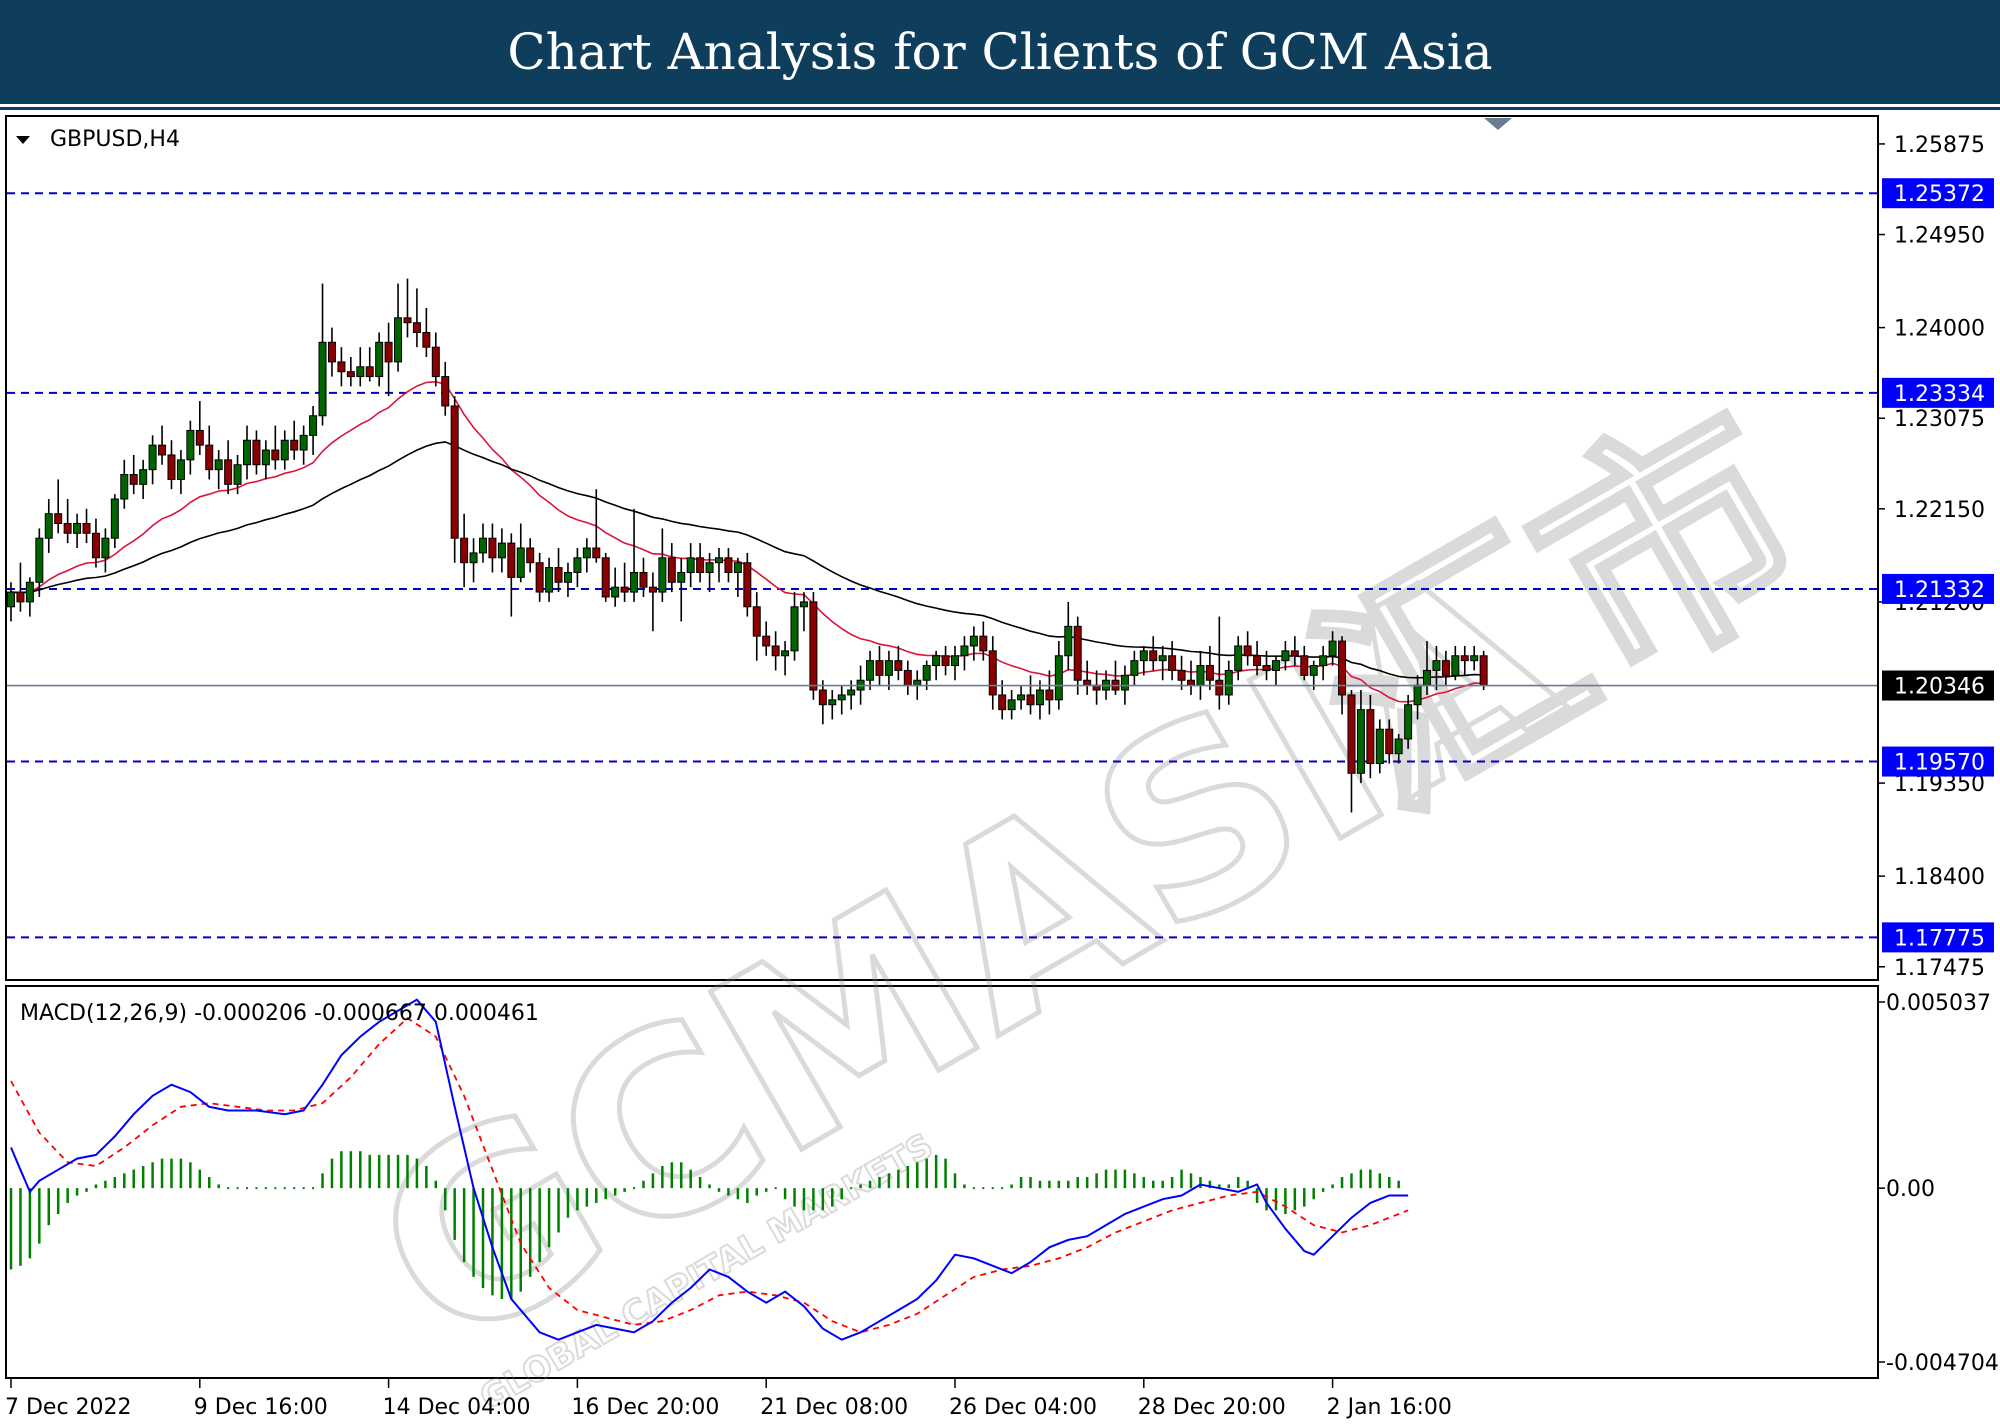 The width and height of the screenshot is (2000, 1428). What do you see at coordinates (1939, 329) in the screenshot?
I see `price-tick-label: 1.24000` at bounding box center [1939, 329].